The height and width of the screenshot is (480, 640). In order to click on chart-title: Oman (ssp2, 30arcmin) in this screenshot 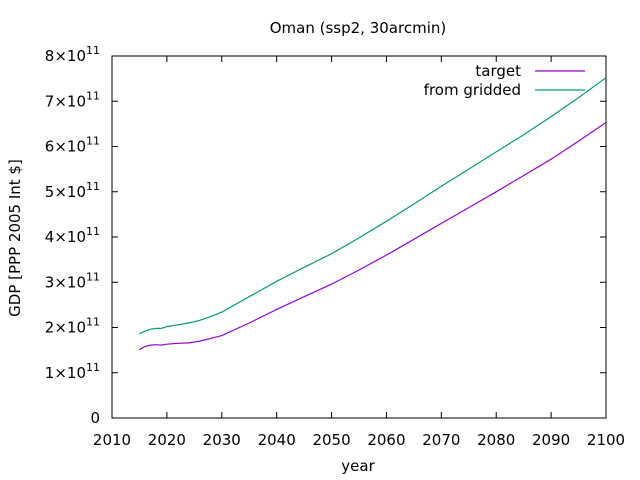, I will do `click(358, 28)`.